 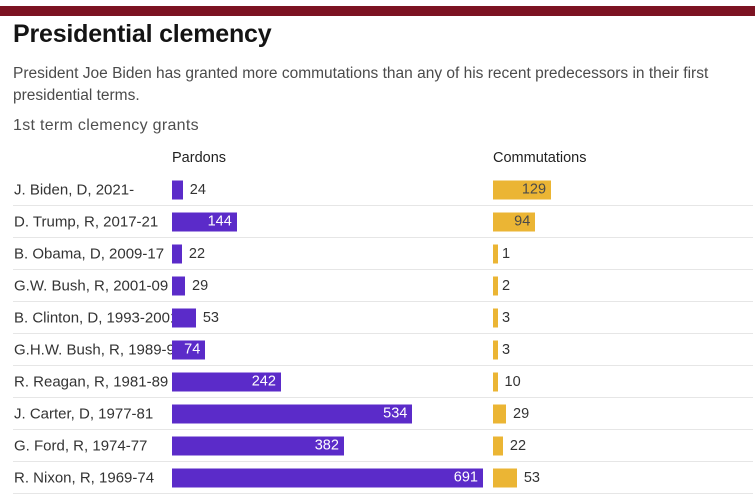 I want to click on chart-row: R. Nixon, R, 1969-74 691 53, so click(x=383, y=478).